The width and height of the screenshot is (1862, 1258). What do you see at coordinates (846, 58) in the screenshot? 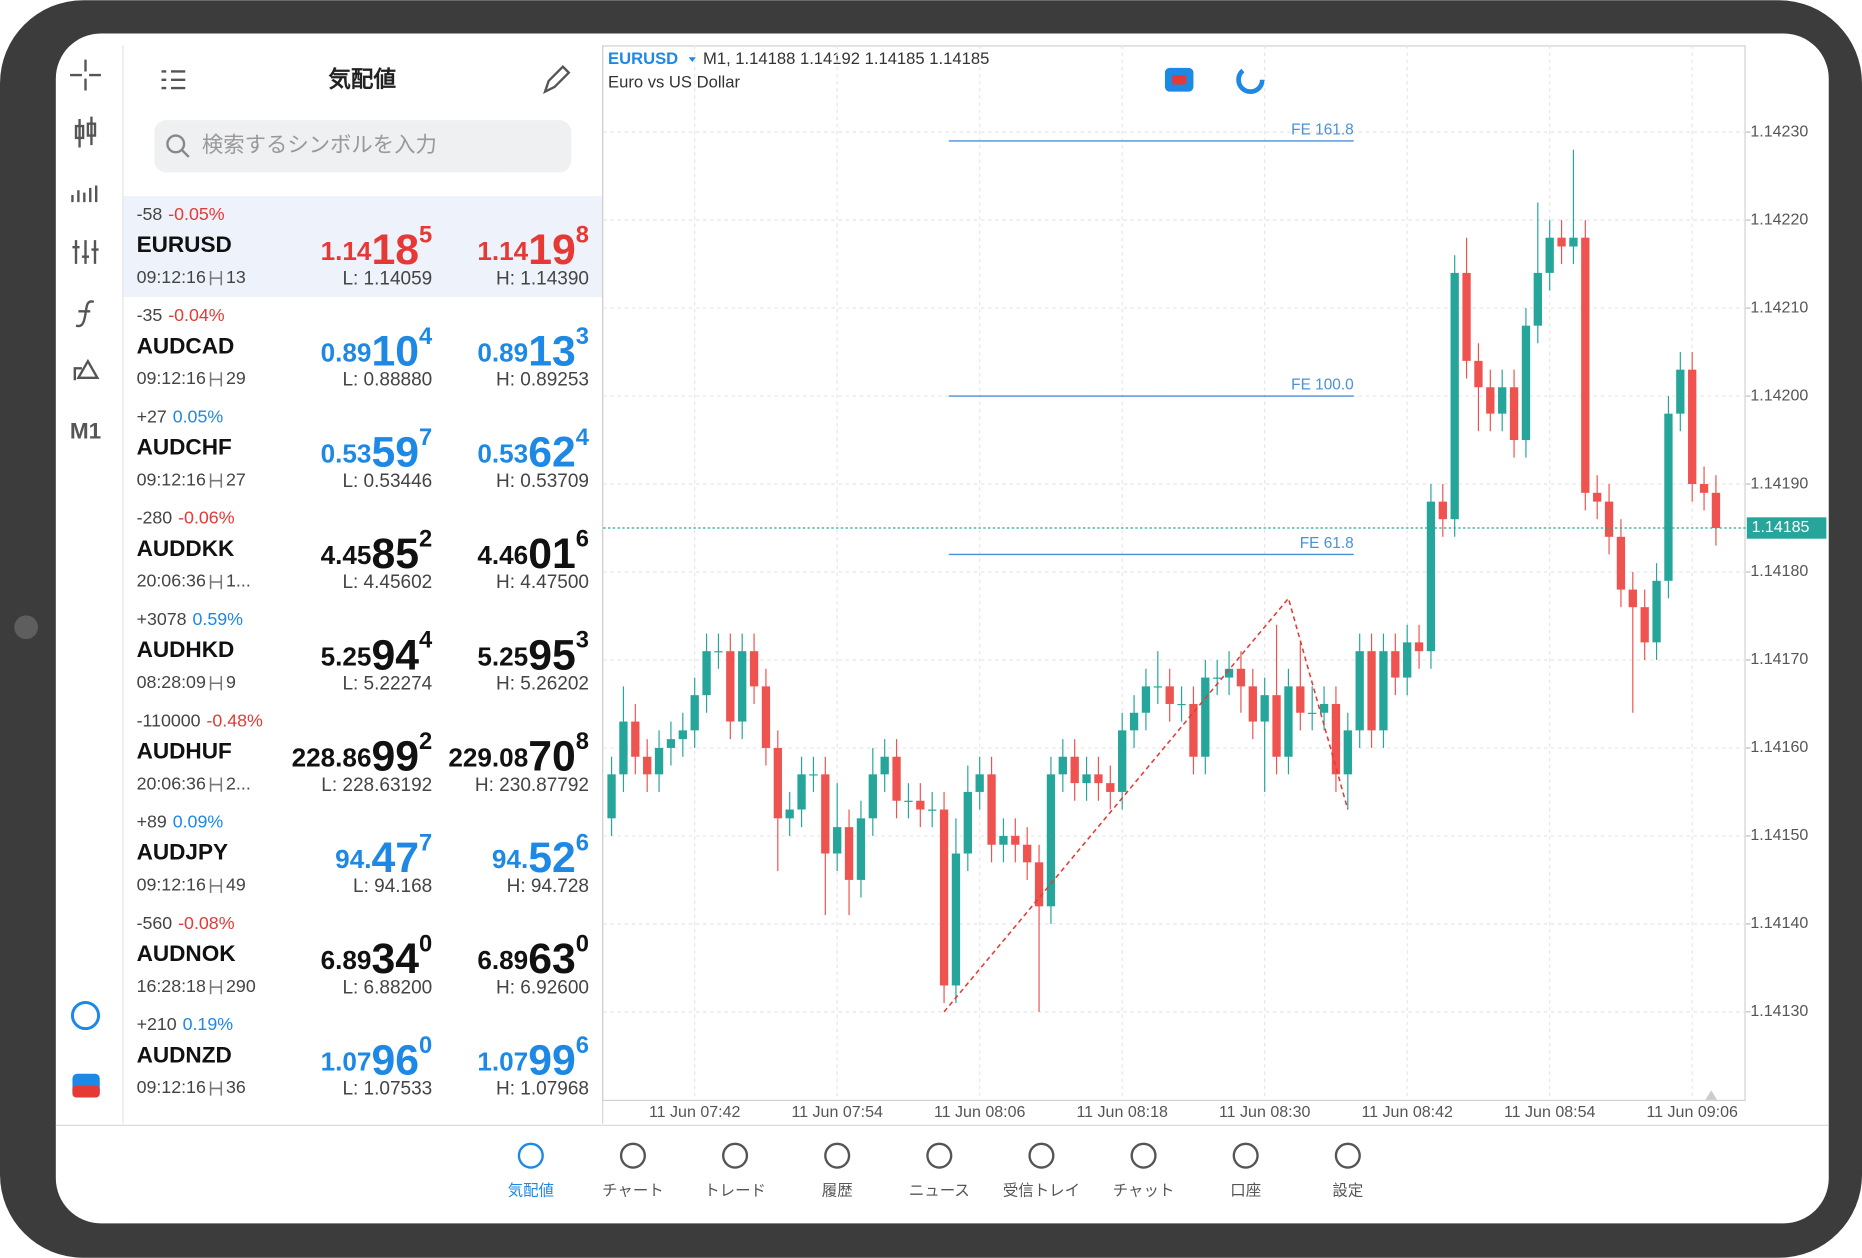
I see `chart-info: M1, 1.14188 1.14192 1.14185 1.14185` at bounding box center [846, 58].